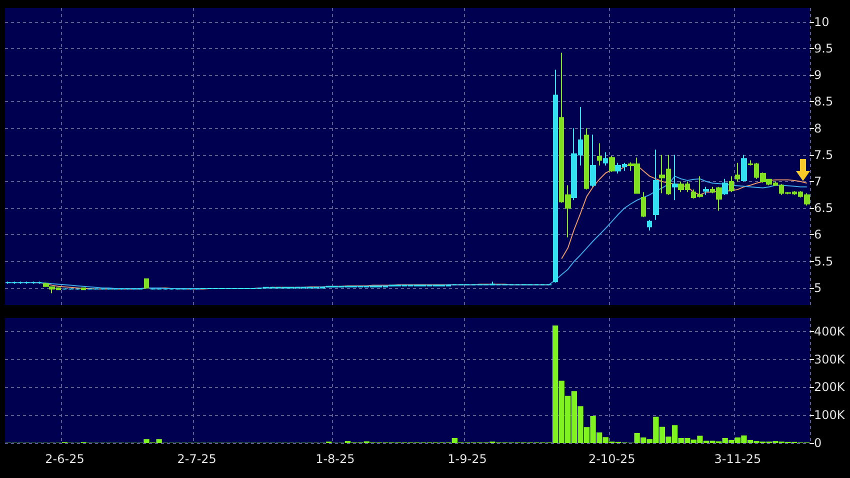  I want to click on y-tick-label: 100K, so click(830, 415).